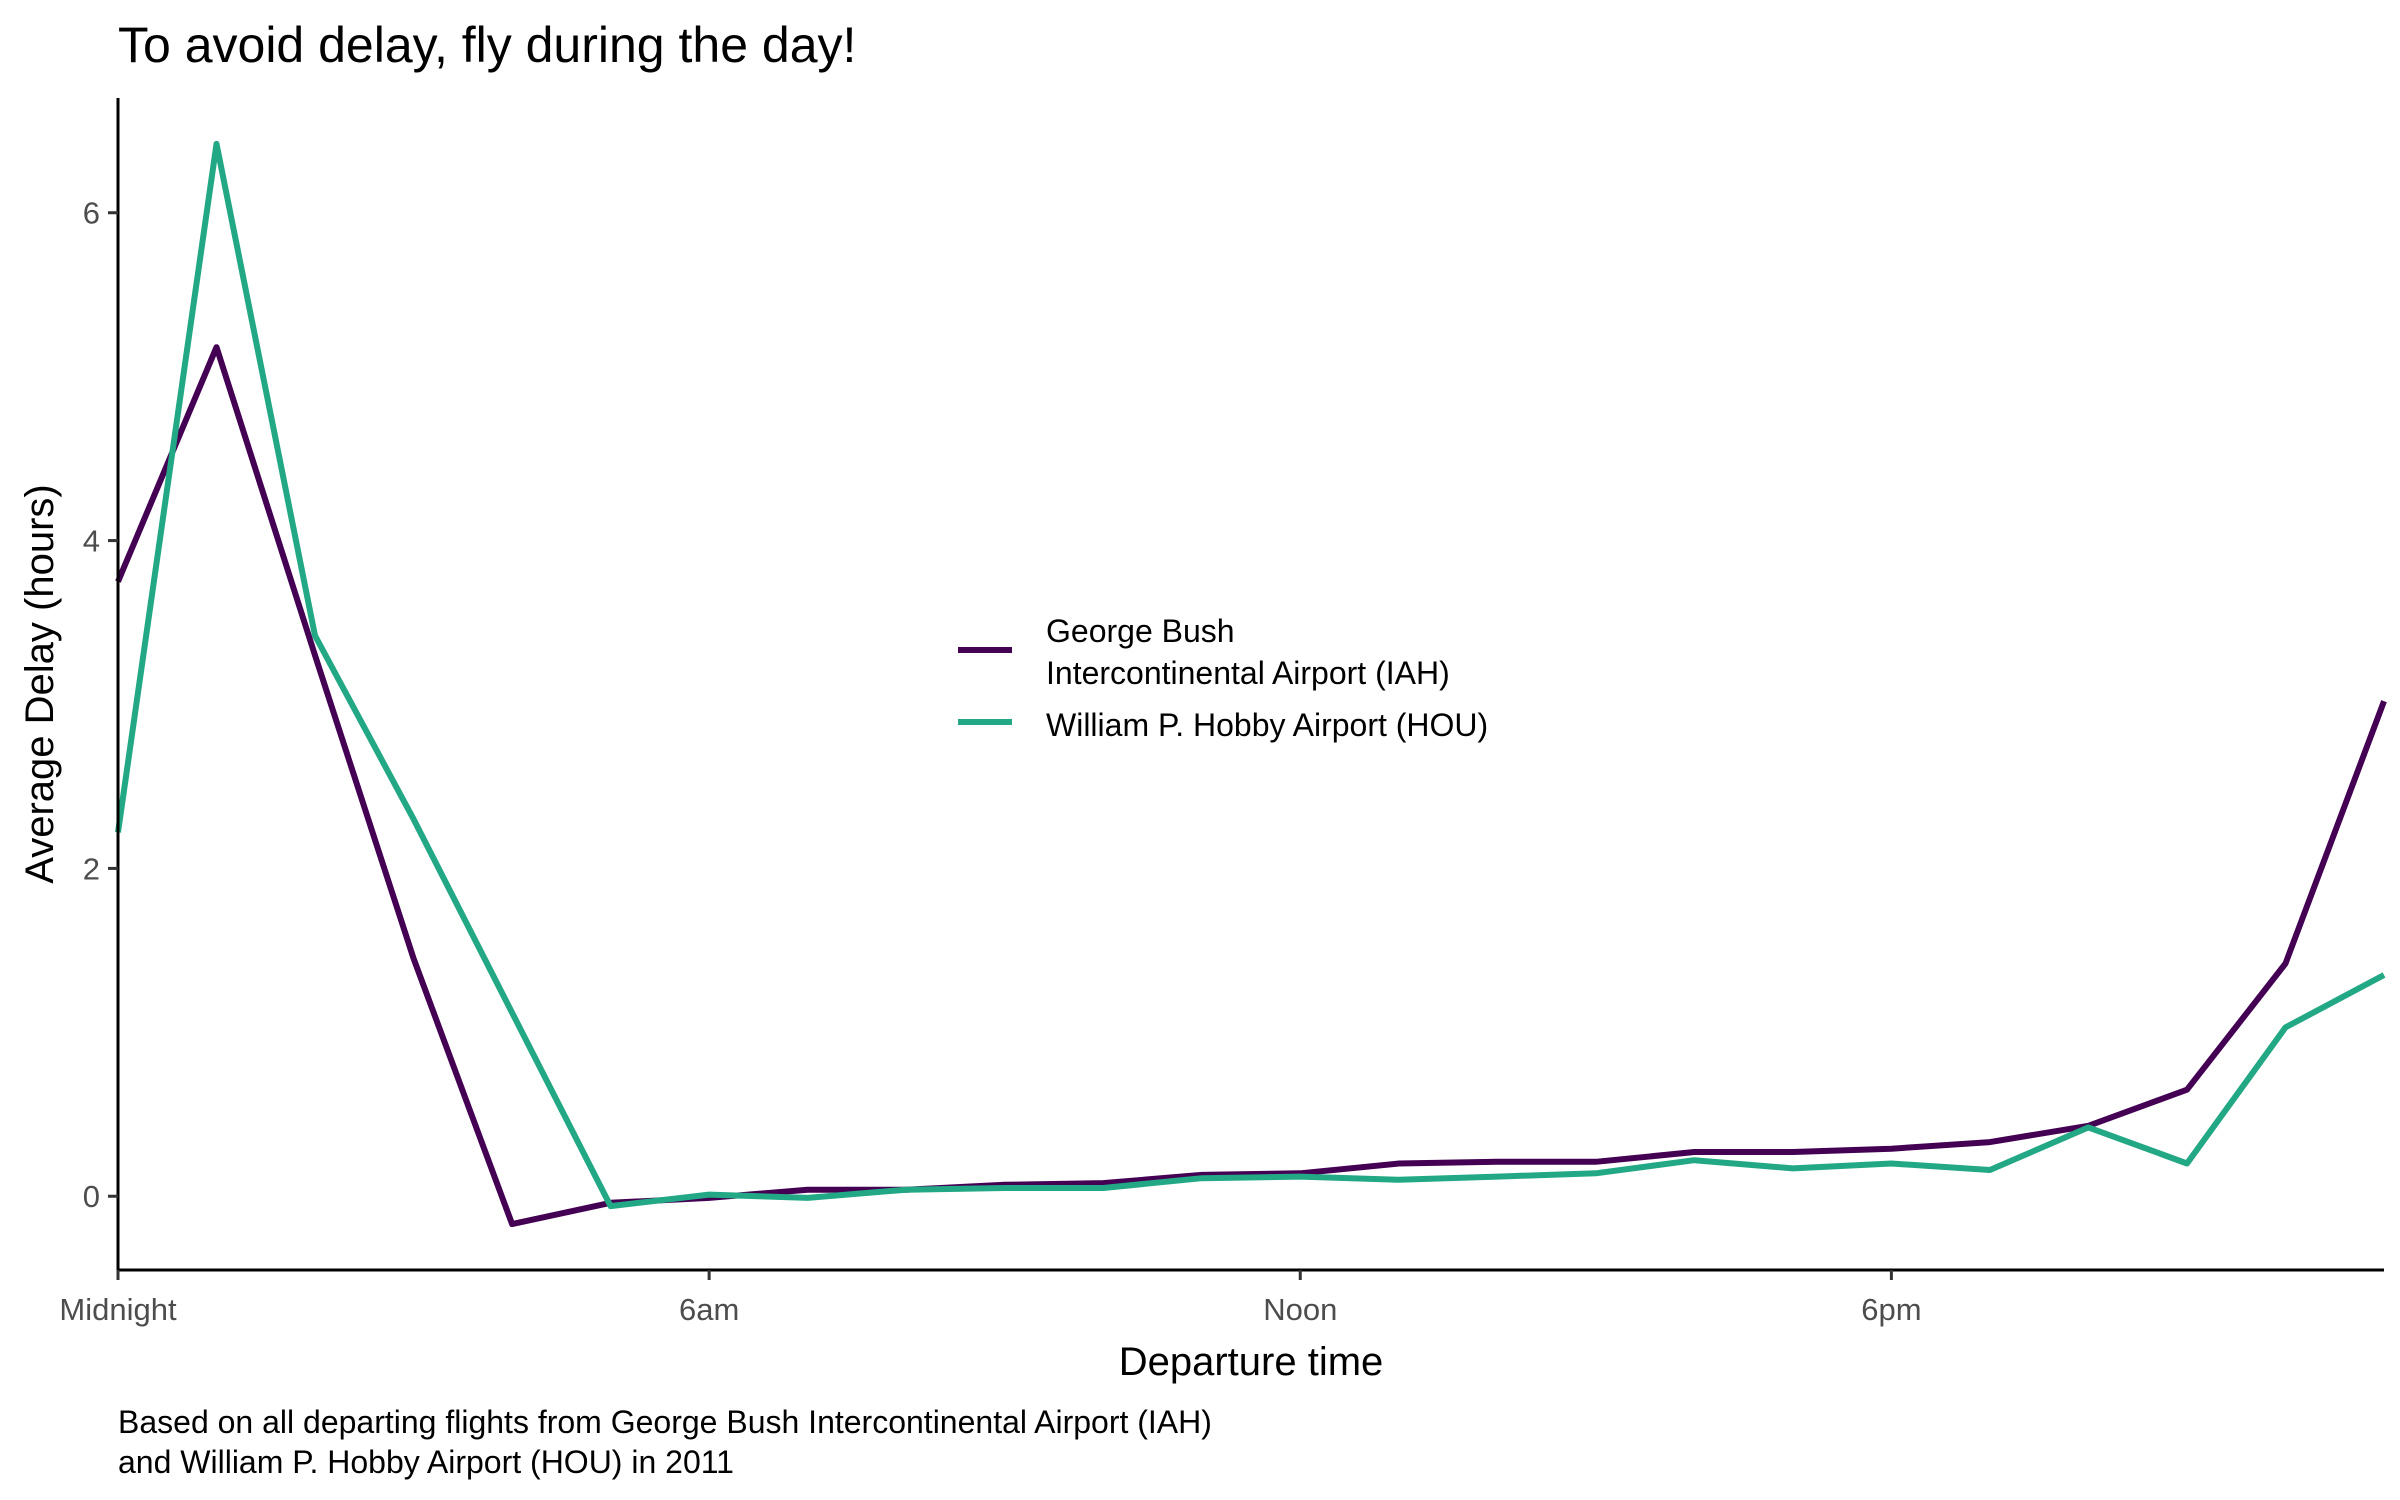  Describe the element at coordinates (1140, 631) in the screenshot. I see `legend-label-1-line-1: George Bush` at that location.